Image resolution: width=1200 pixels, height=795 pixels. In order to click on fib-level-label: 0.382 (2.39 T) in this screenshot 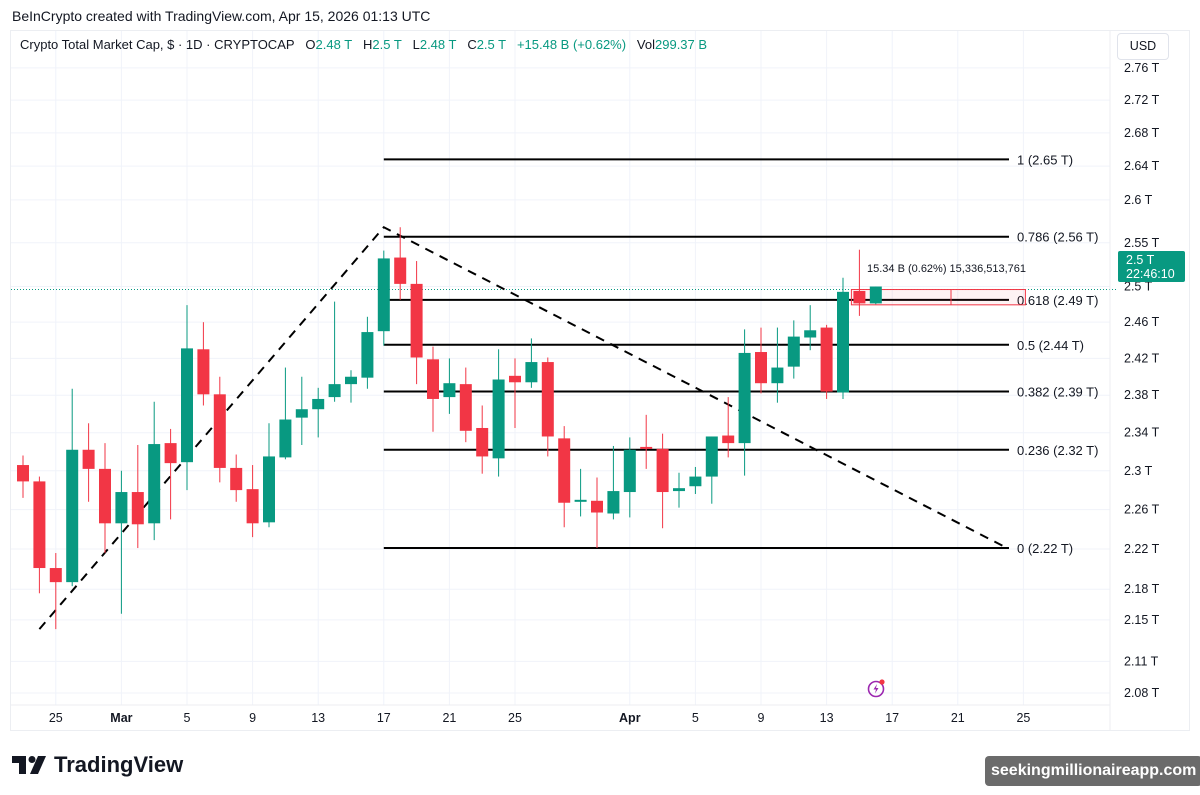, I will do `click(1057, 392)`.